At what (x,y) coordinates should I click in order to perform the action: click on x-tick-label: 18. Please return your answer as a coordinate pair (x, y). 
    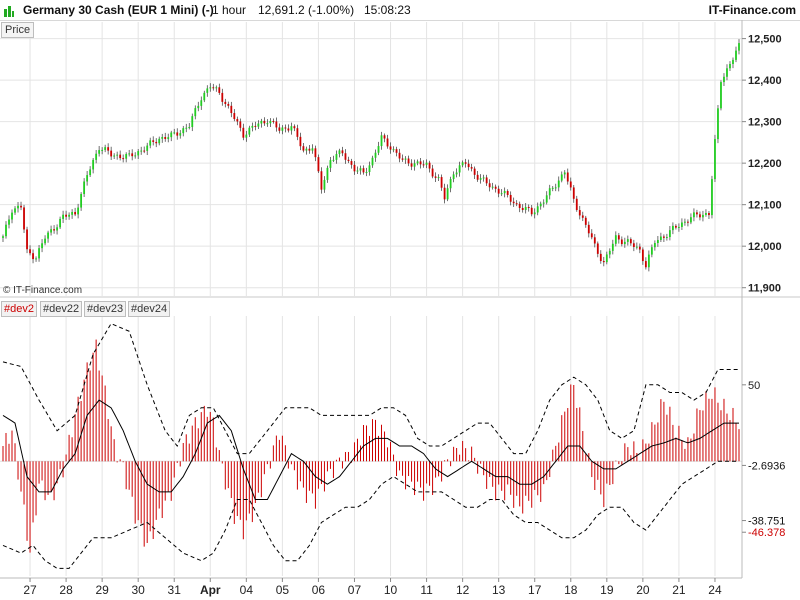
    Looking at the image, I should click on (571, 590).